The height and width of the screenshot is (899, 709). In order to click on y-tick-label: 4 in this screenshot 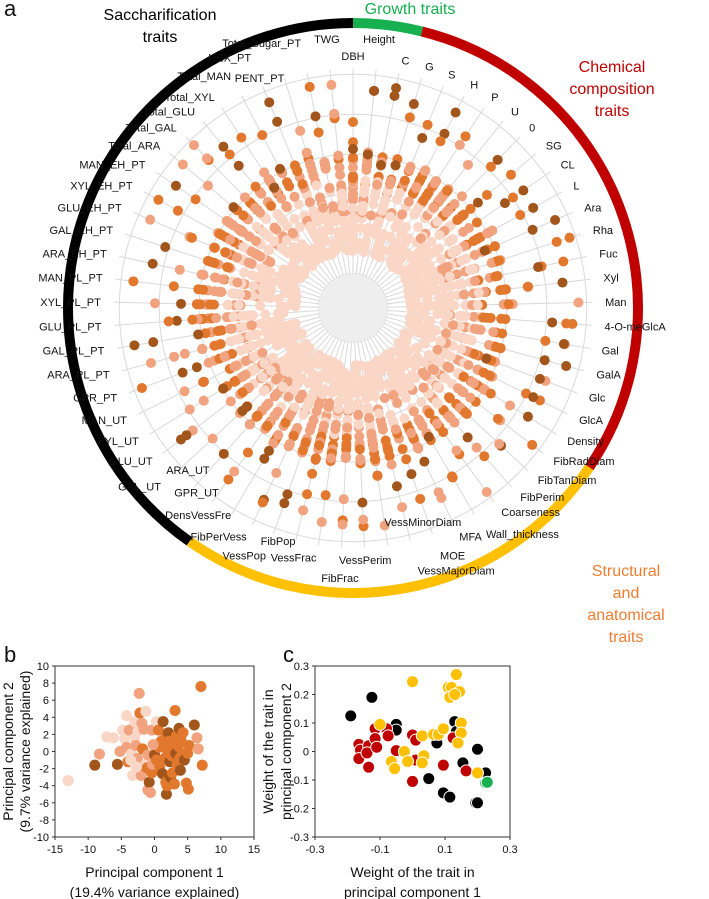, I will do `click(46, 718)`.